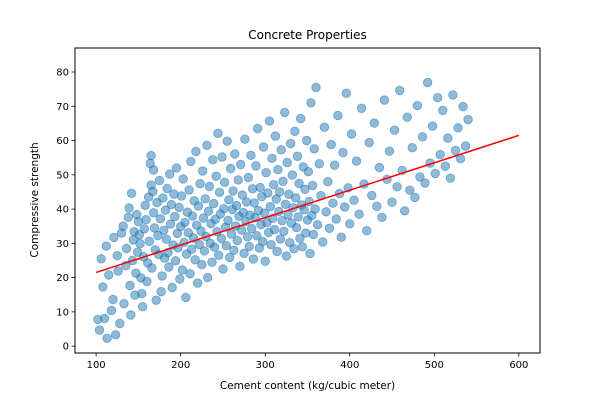  Describe the element at coordinates (35, 199) in the screenshot. I see `y-axis-label: Compressive strength` at that location.